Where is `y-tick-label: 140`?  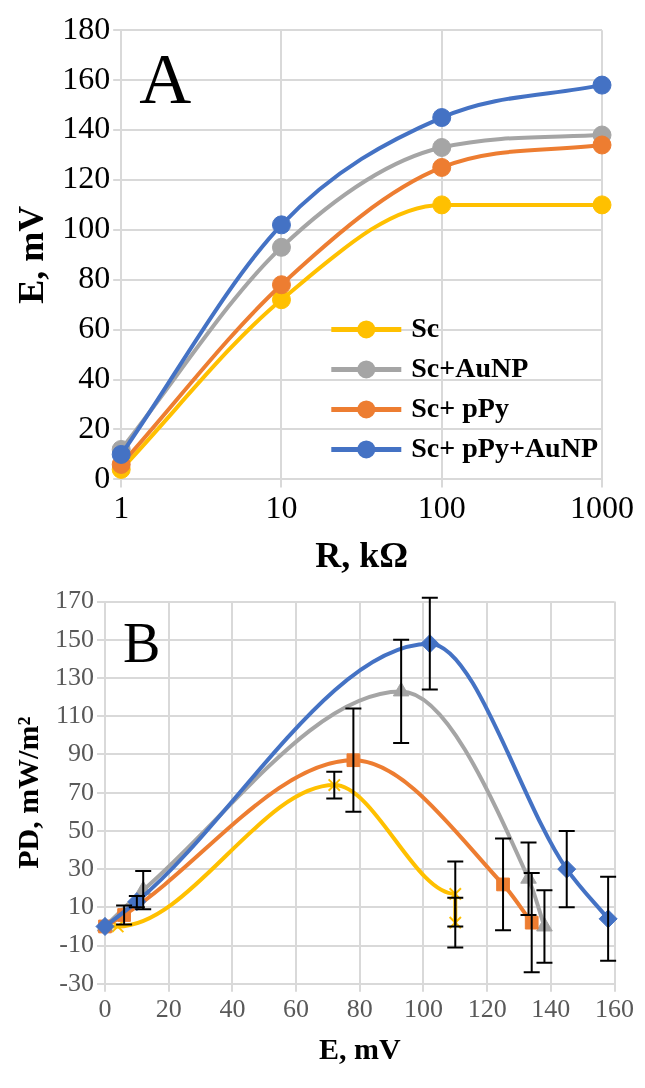
y-tick-label: 140 is located at coordinates (86, 127).